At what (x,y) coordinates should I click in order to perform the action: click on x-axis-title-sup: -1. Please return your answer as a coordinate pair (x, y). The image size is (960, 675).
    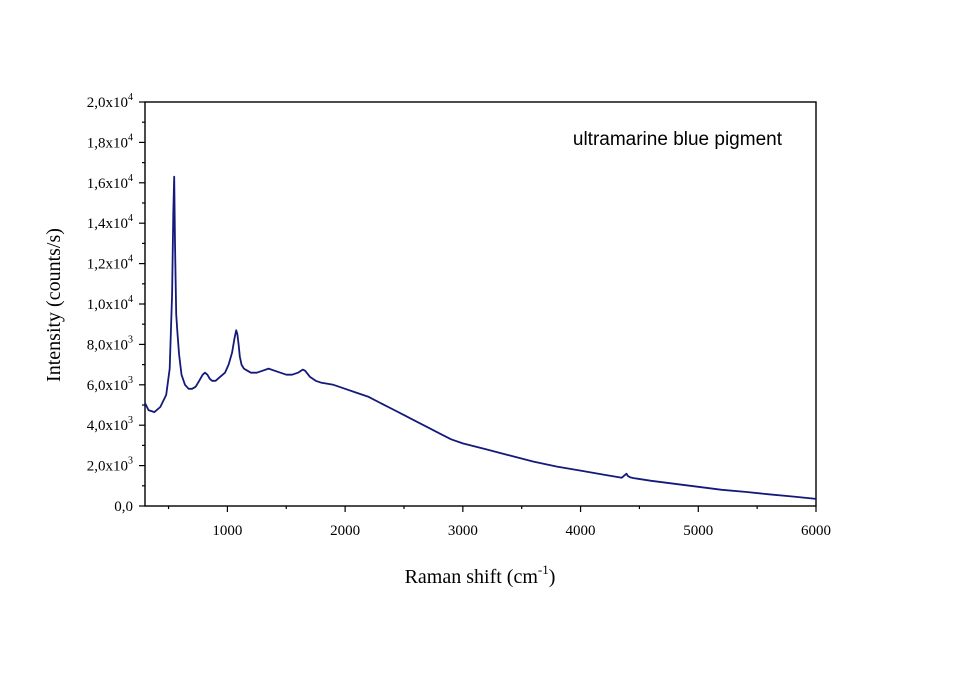
    Looking at the image, I should click on (543, 569).